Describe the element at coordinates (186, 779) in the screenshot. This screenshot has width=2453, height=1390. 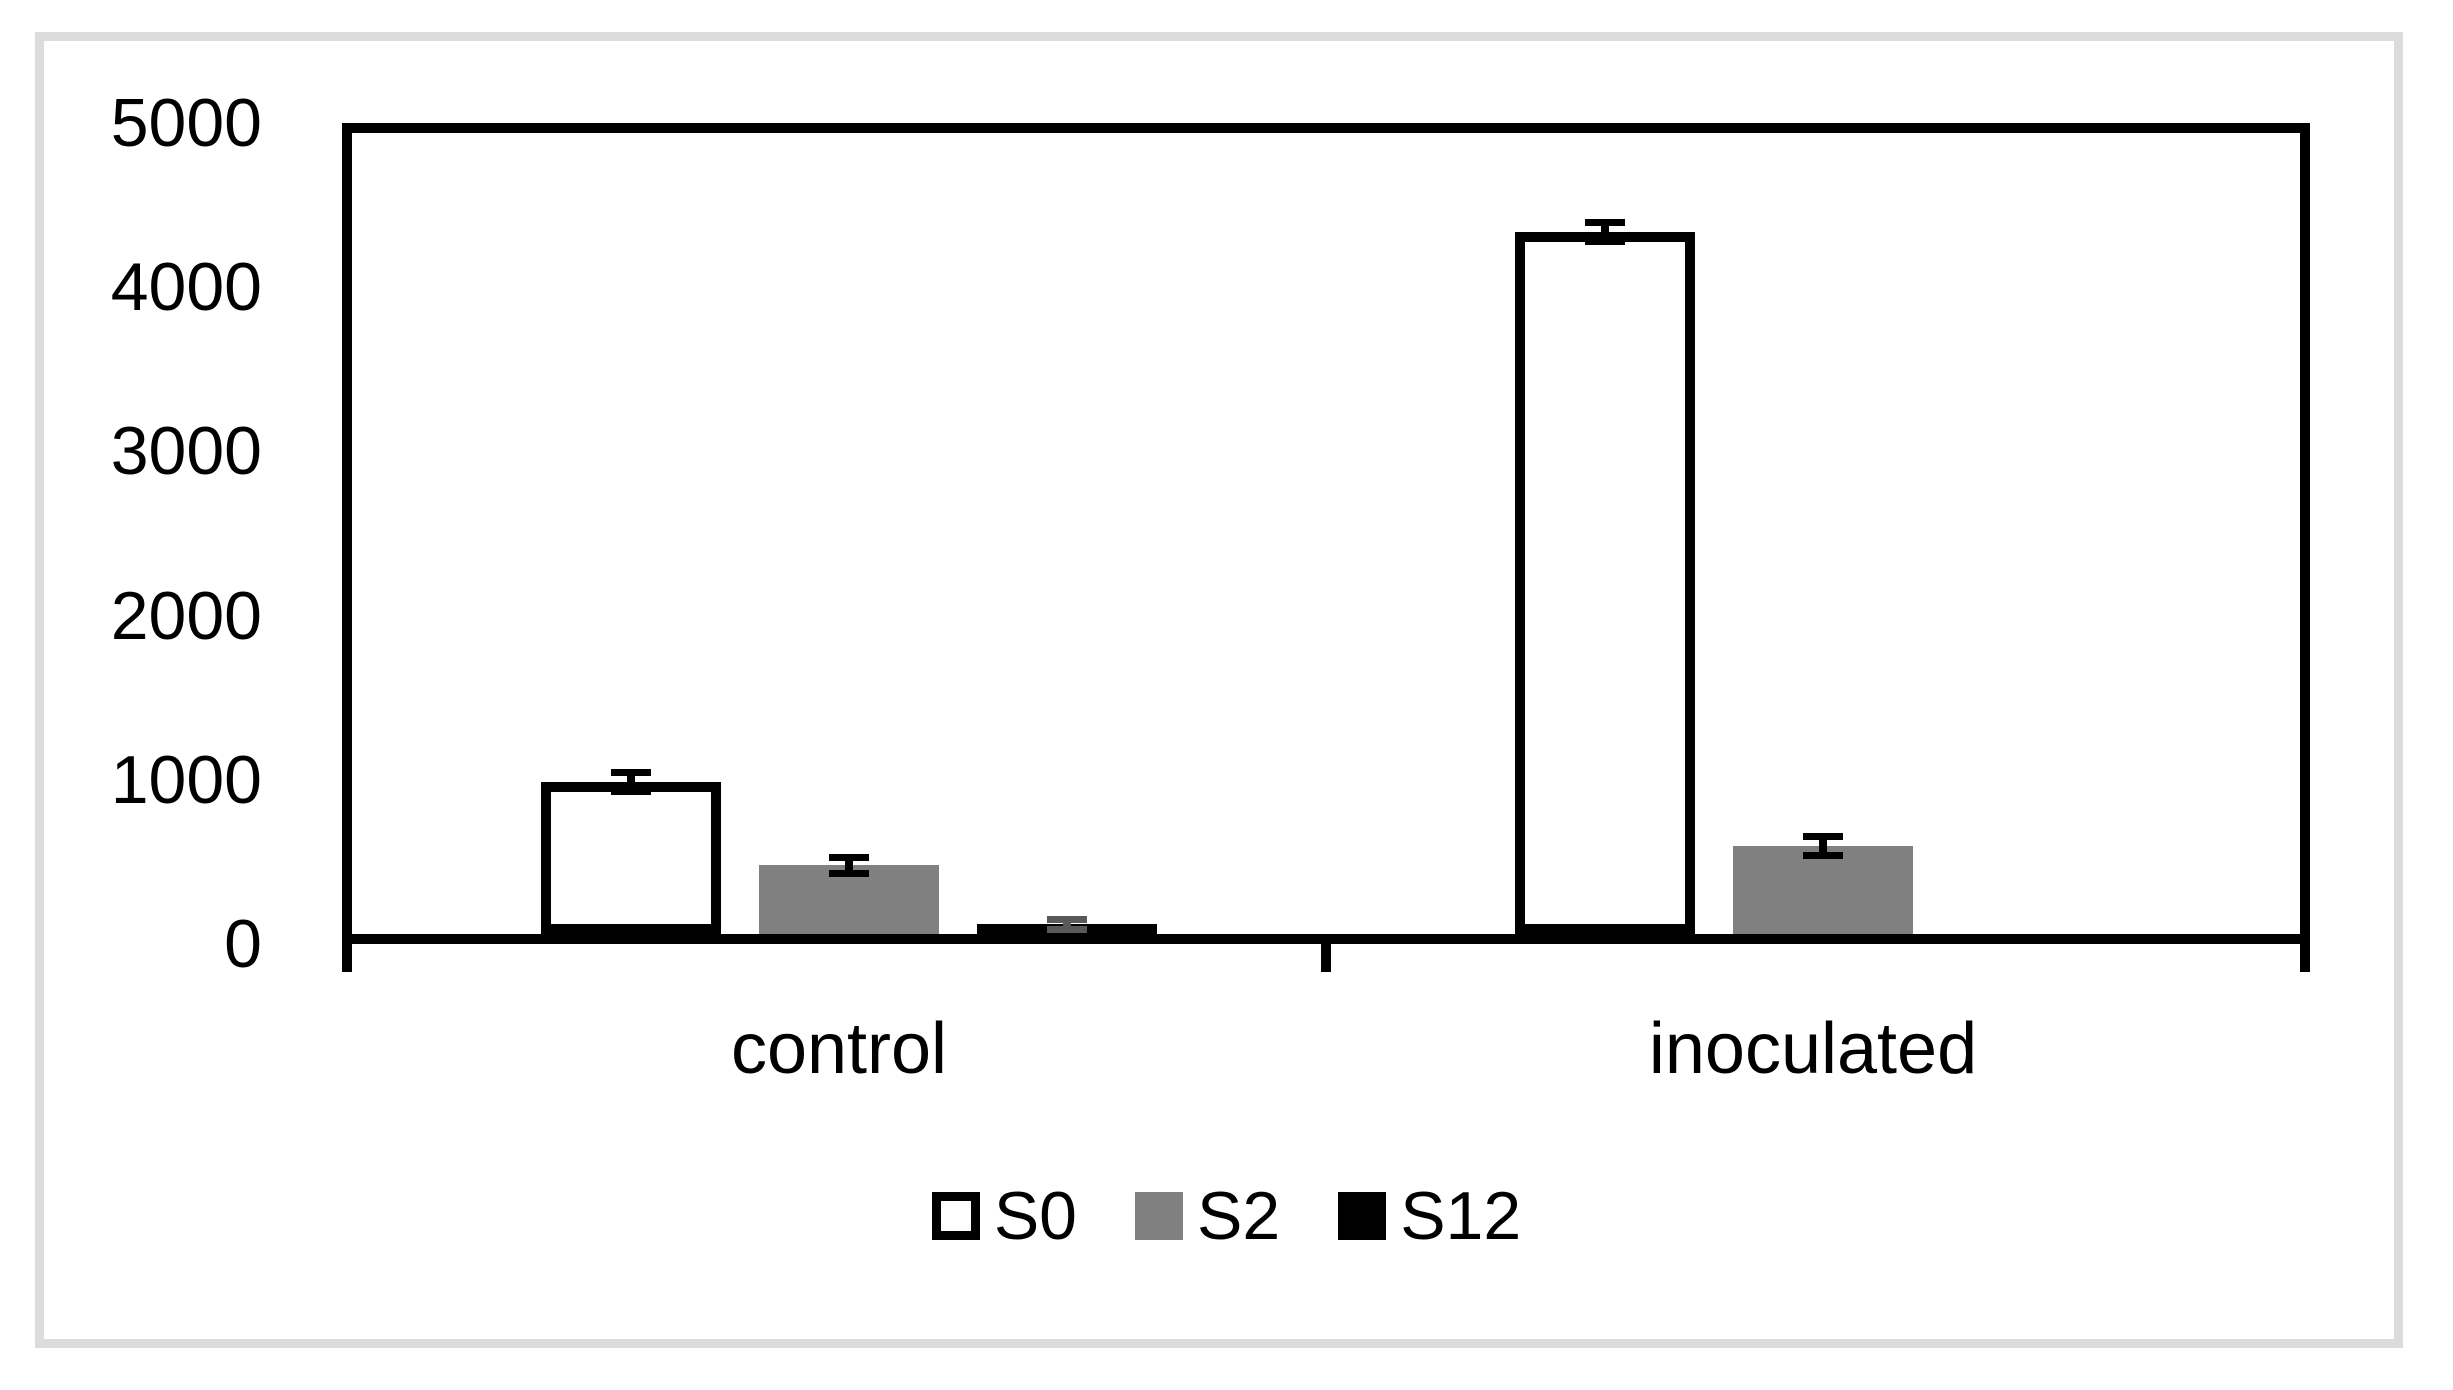
I see `y-tick-label: 1000` at that location.